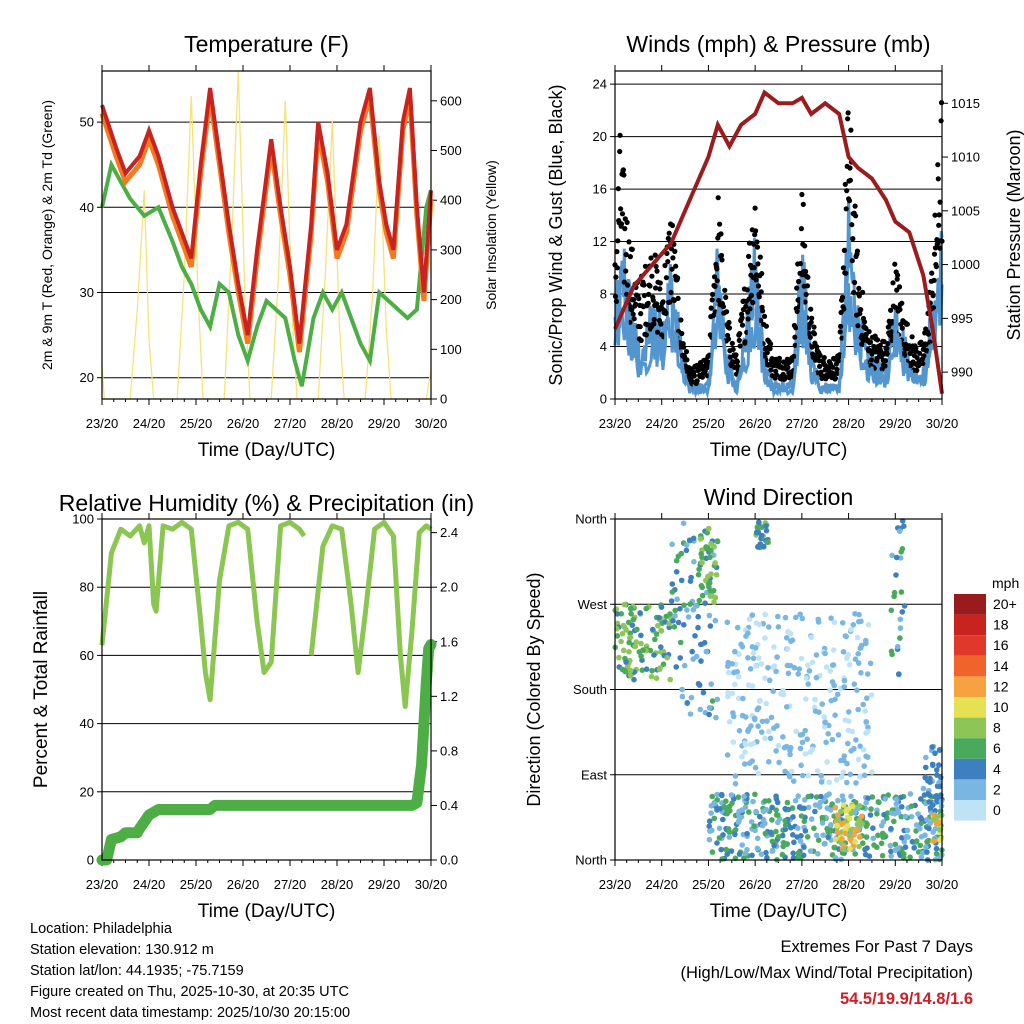 This screenshot has height=1024, width=1024. I want to click on y-right-tick-label: 1010, so click(965, 157).